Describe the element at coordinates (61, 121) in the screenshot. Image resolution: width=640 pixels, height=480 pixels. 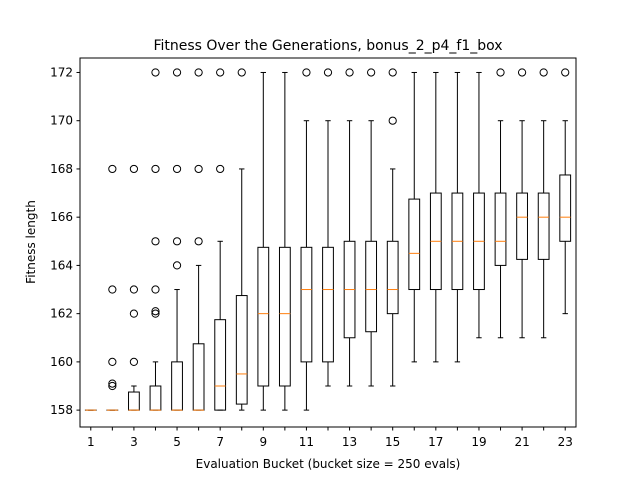
I see `y-tick-label: 170` at that location.